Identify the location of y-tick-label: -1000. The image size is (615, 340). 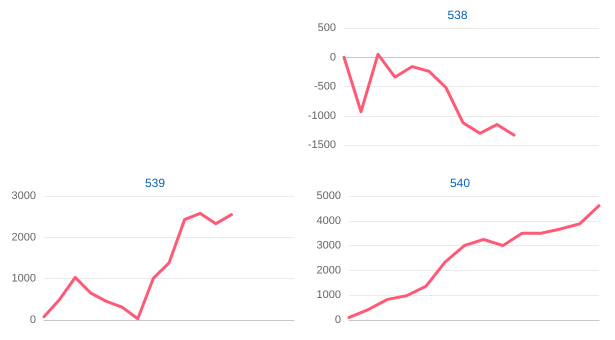
(322, 116).